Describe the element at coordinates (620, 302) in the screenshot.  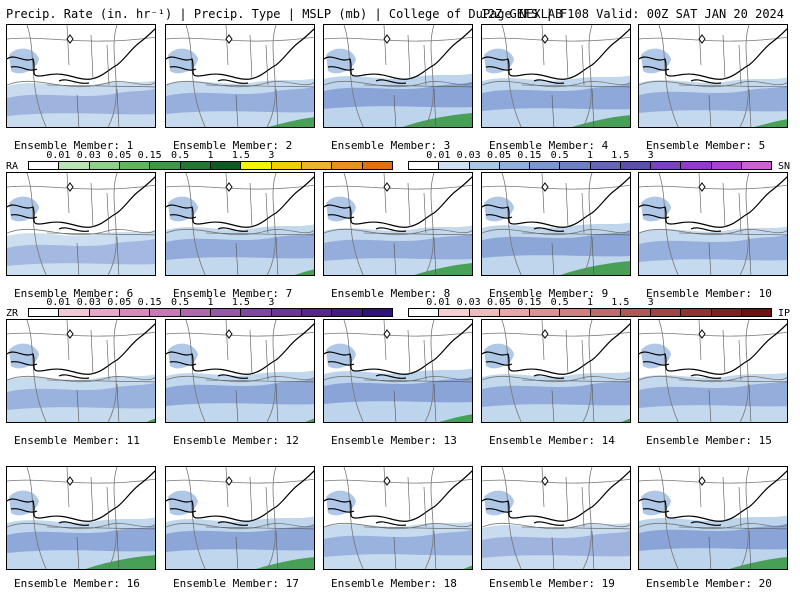
I see `legend-tick-label: 1.5` at that location.